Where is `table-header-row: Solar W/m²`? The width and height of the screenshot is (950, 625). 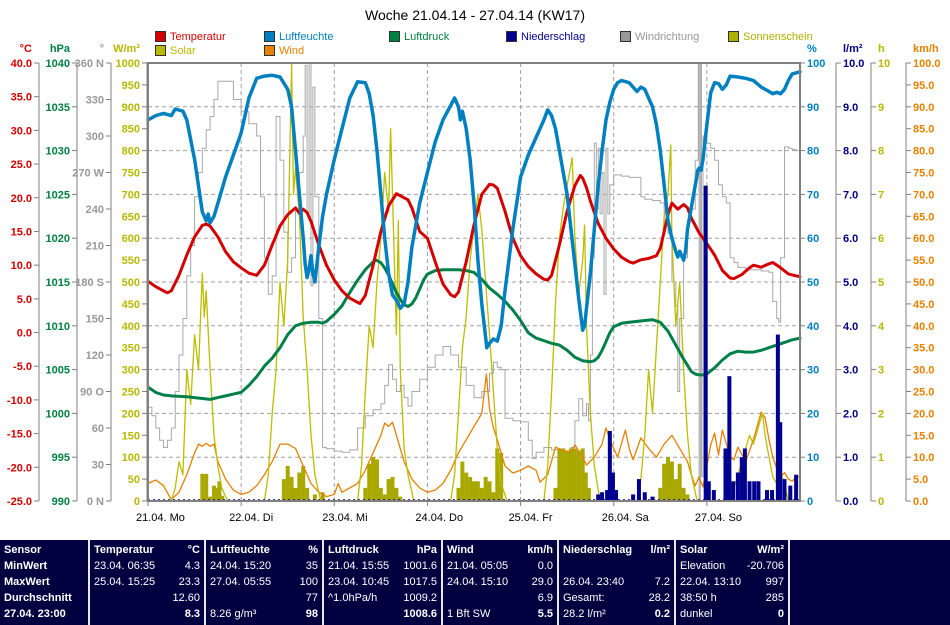 table-header-row: Solar W/m² is located at coordinates (732, 550).